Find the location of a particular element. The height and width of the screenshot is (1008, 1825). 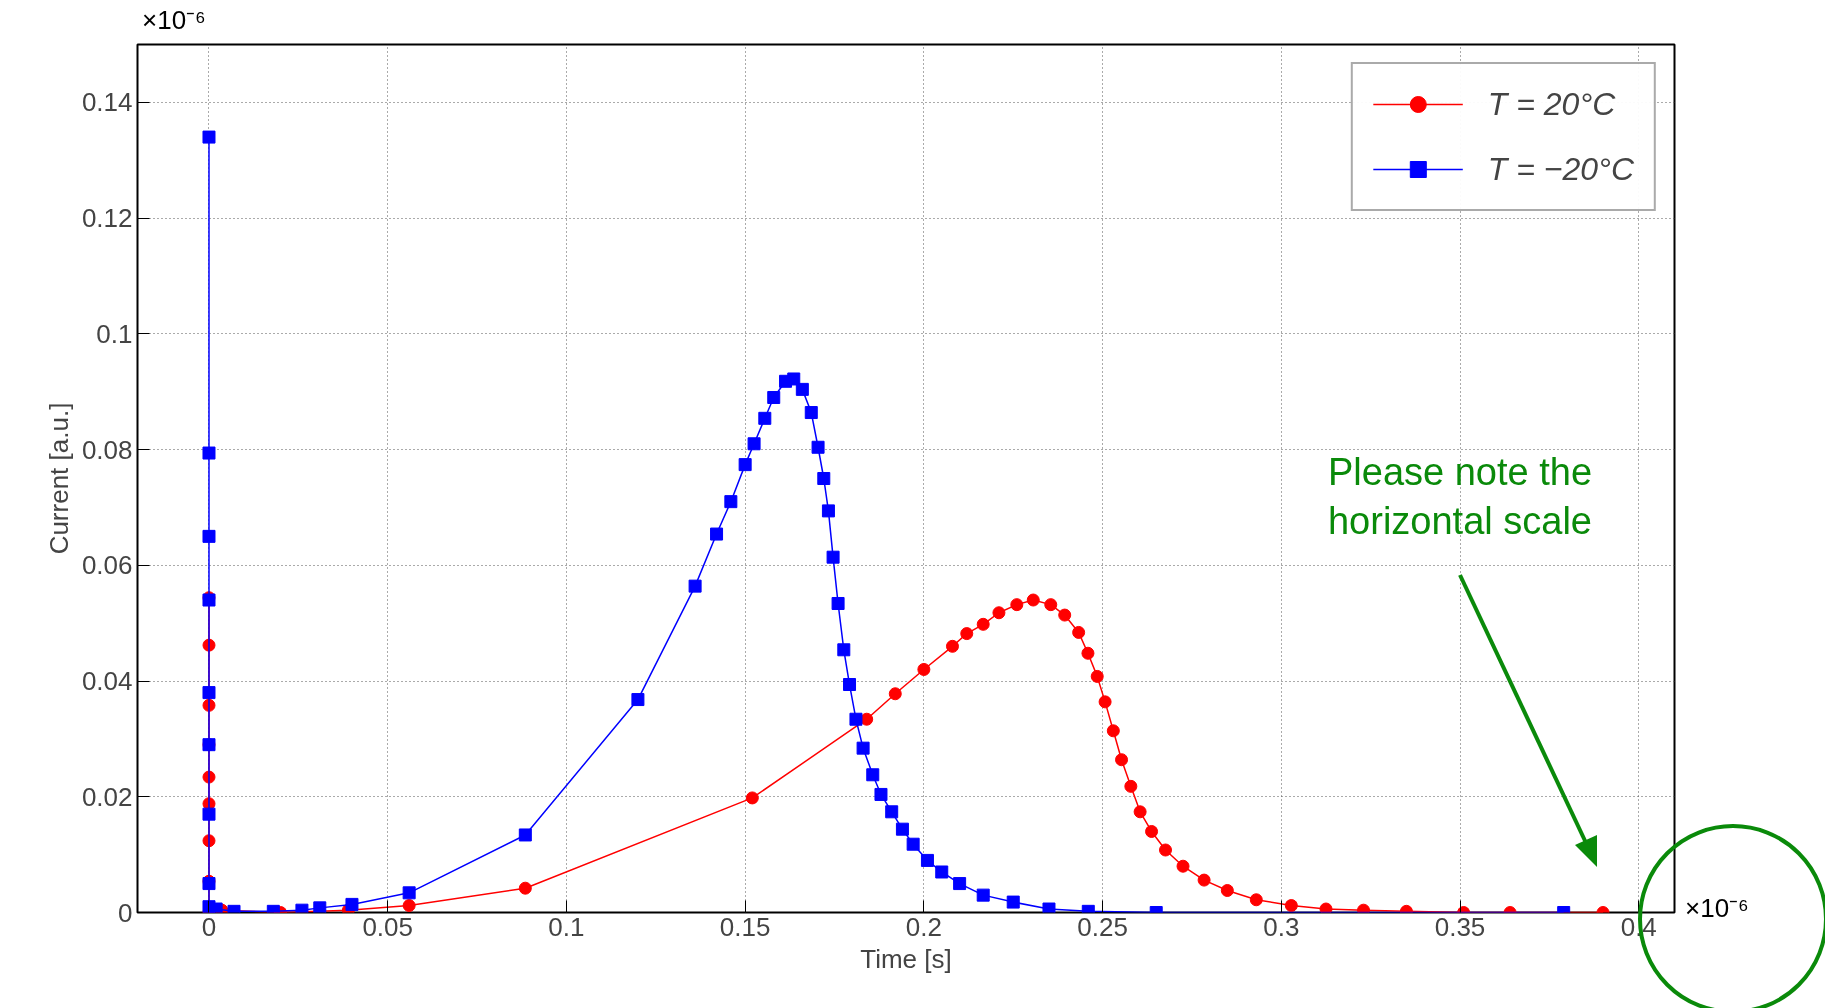

legend-label: T = 20°C is located at coordinates (1551, 104).